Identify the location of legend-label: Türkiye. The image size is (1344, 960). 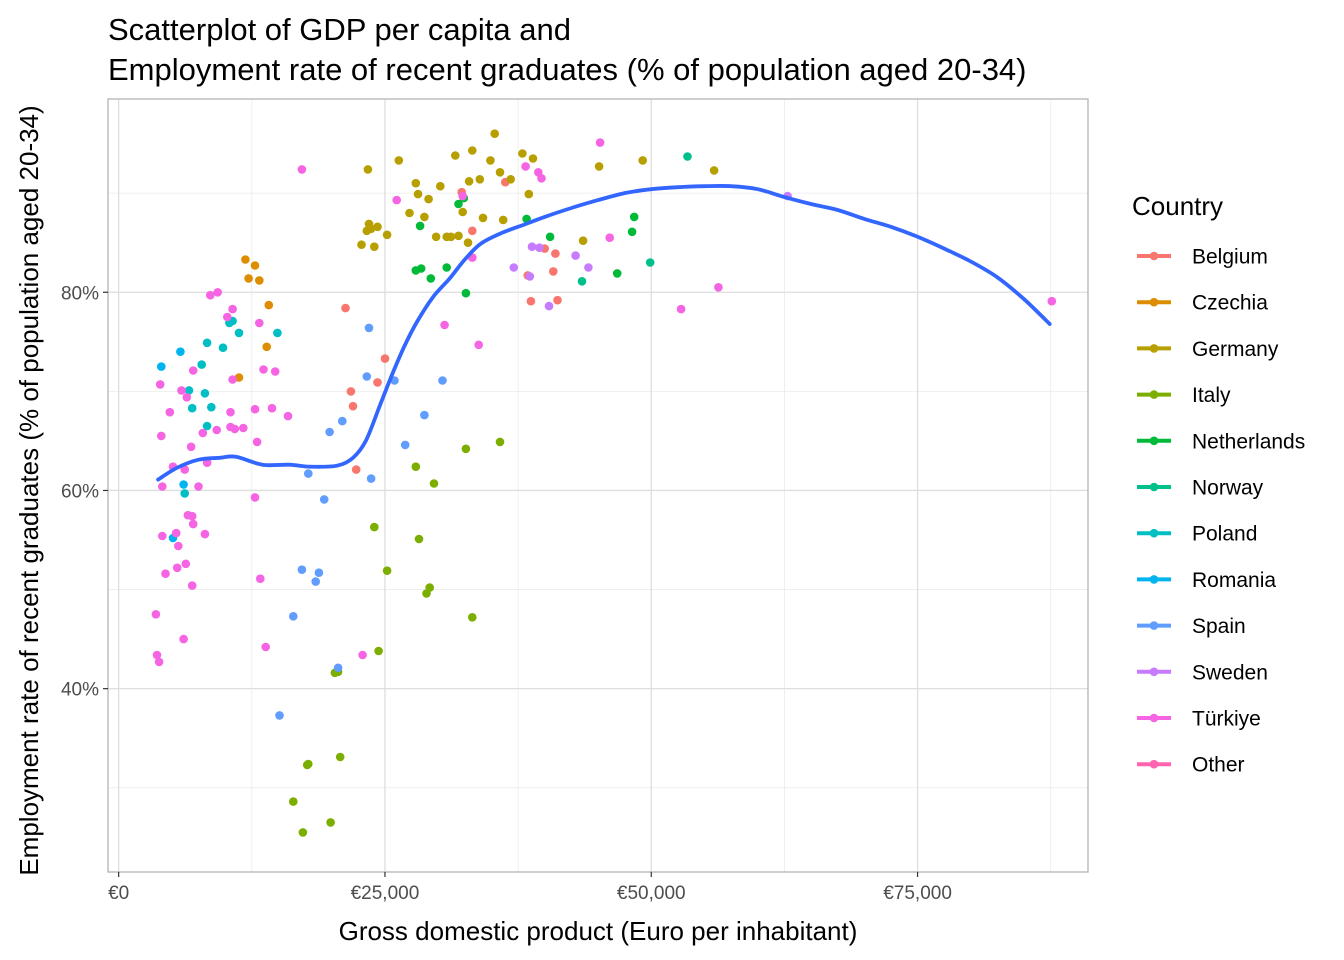
(1226, 719).